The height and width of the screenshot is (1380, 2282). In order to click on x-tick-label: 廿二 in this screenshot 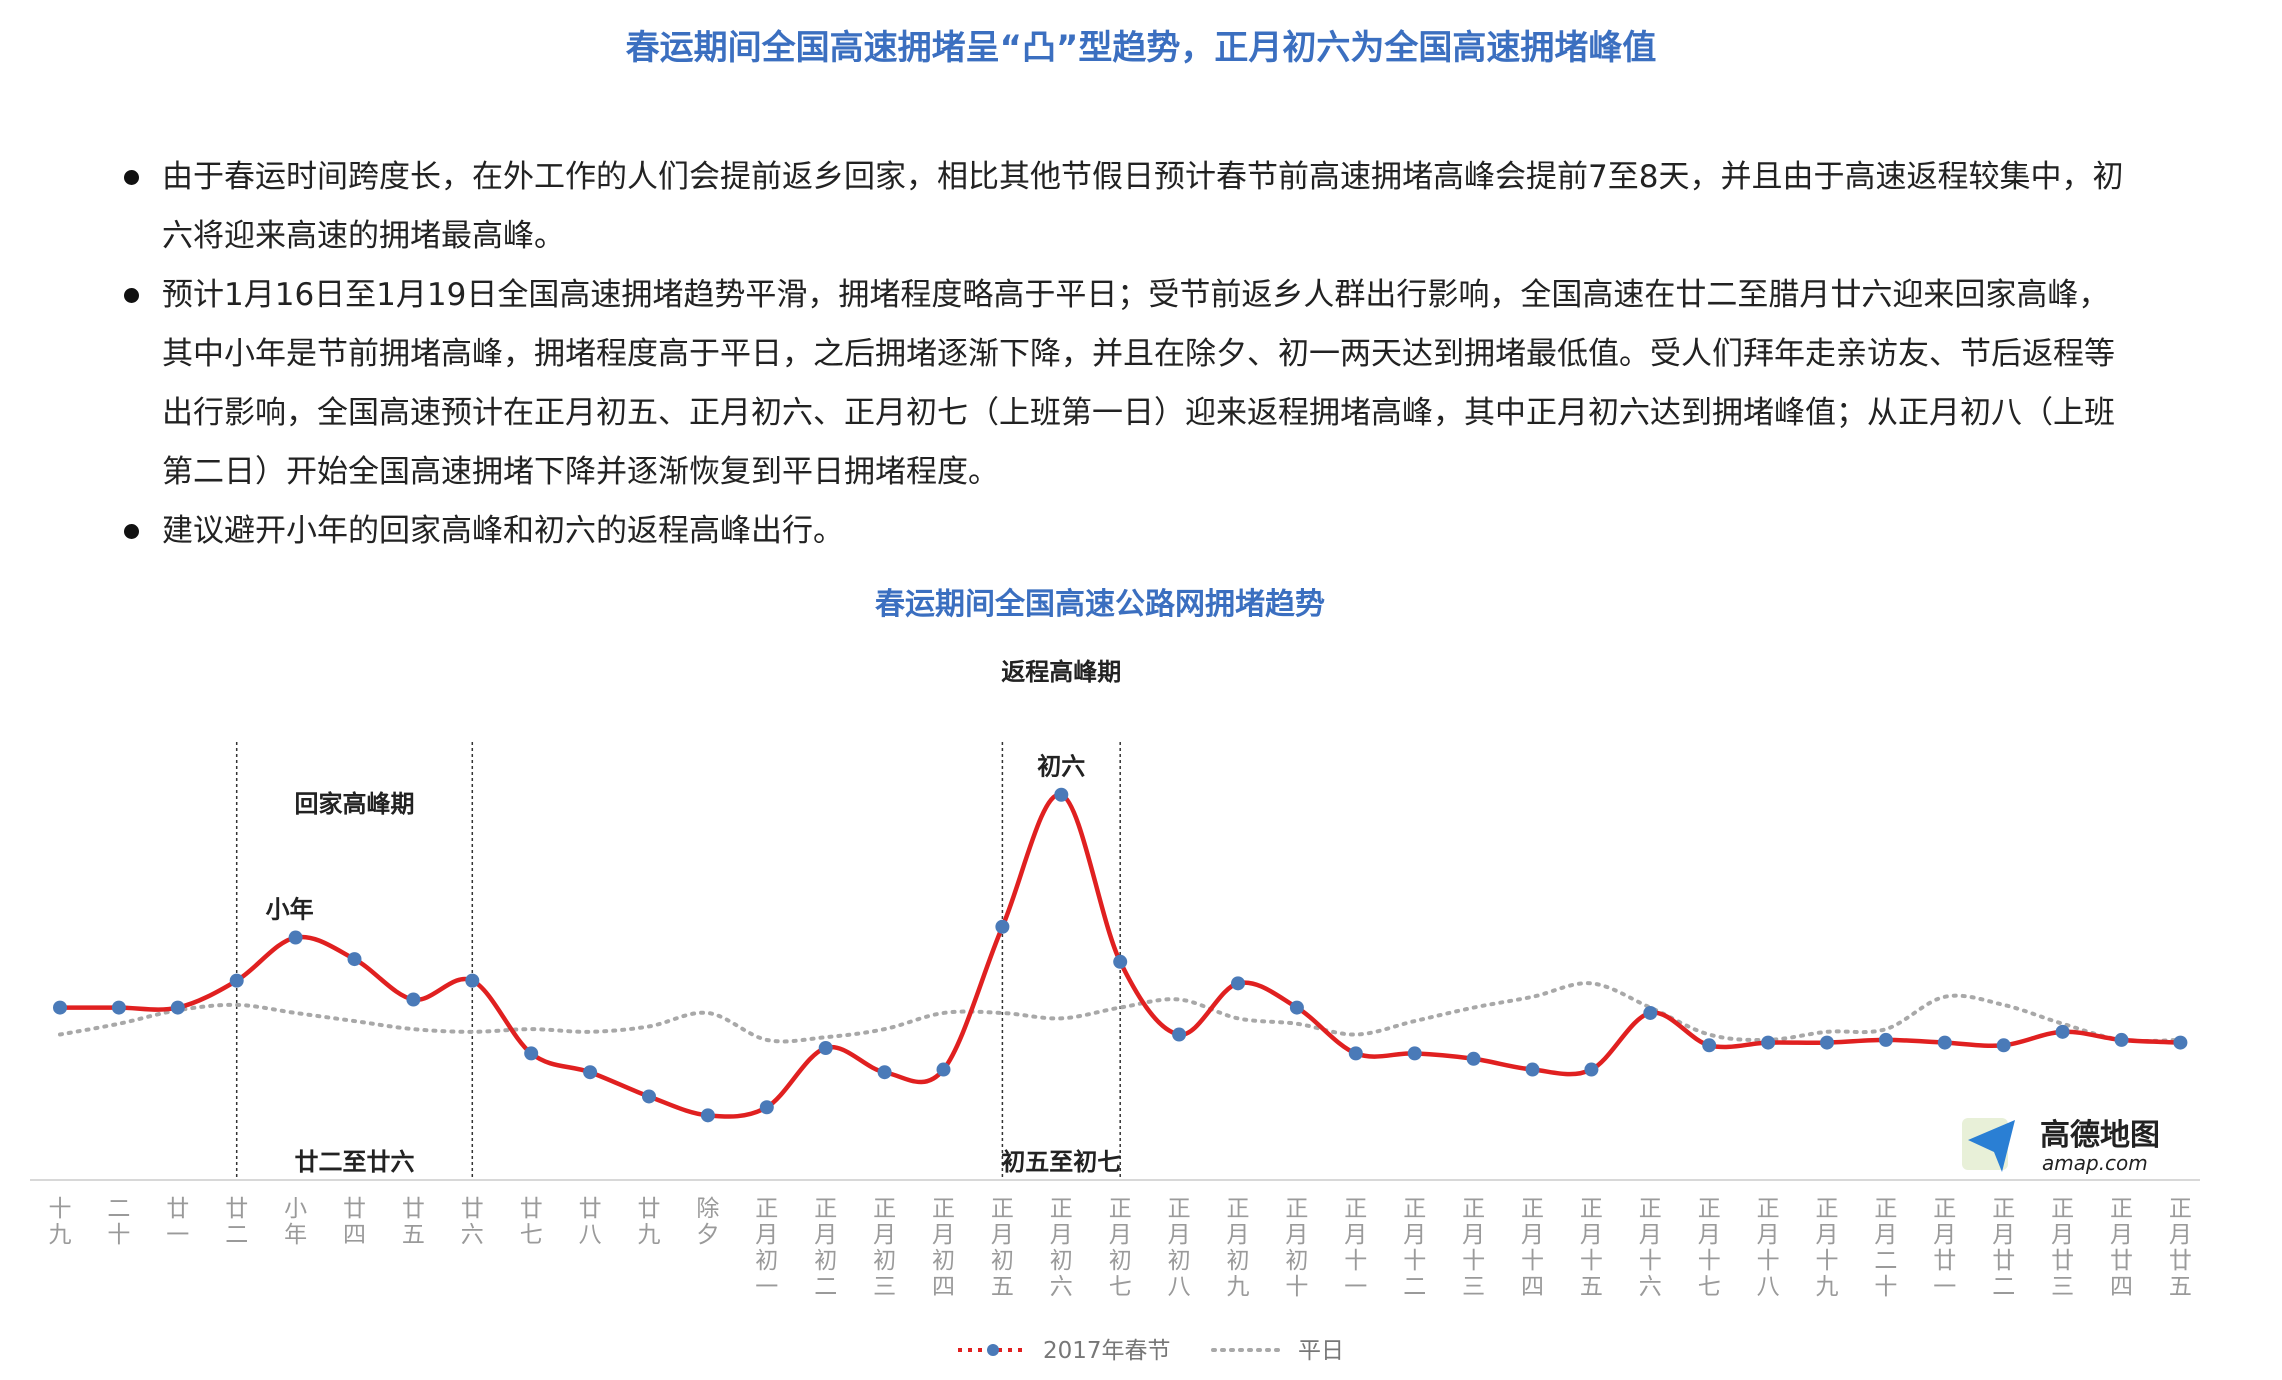, I will do `click(236, 1222)`.